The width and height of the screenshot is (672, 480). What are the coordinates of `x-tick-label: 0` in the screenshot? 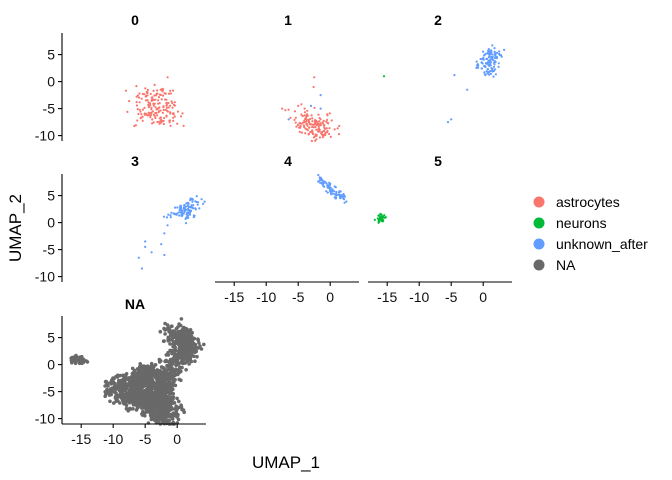 It's located at (483, 297).